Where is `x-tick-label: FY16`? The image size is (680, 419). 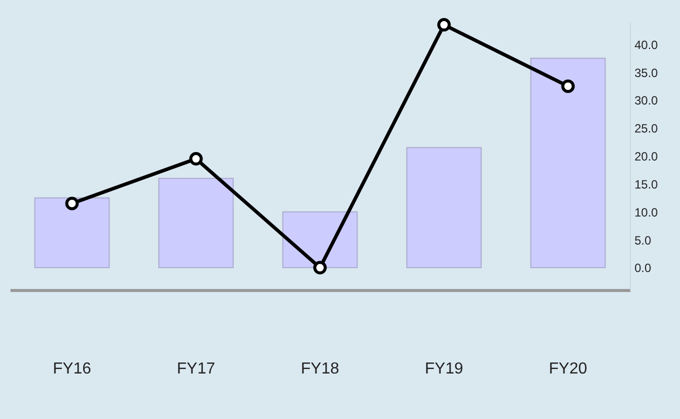 x-tick-label: FY16 is located at coordinates (72, 369).